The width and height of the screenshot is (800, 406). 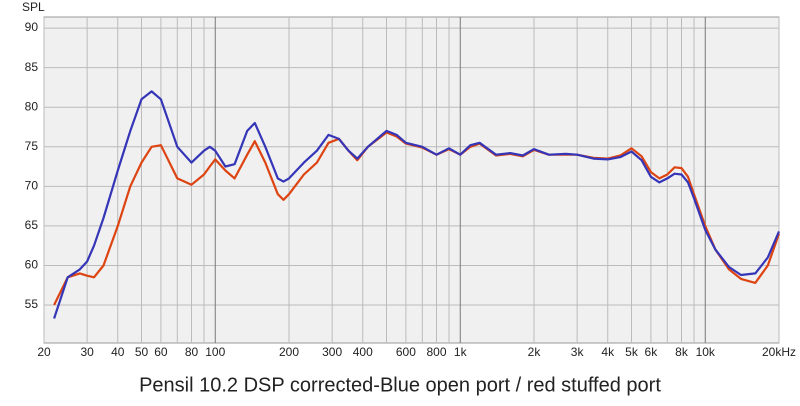 What do you see at coordinates (32, 67) in the screenshot?
I see `y-tick-label: 85` at bounding box center [32, 67].